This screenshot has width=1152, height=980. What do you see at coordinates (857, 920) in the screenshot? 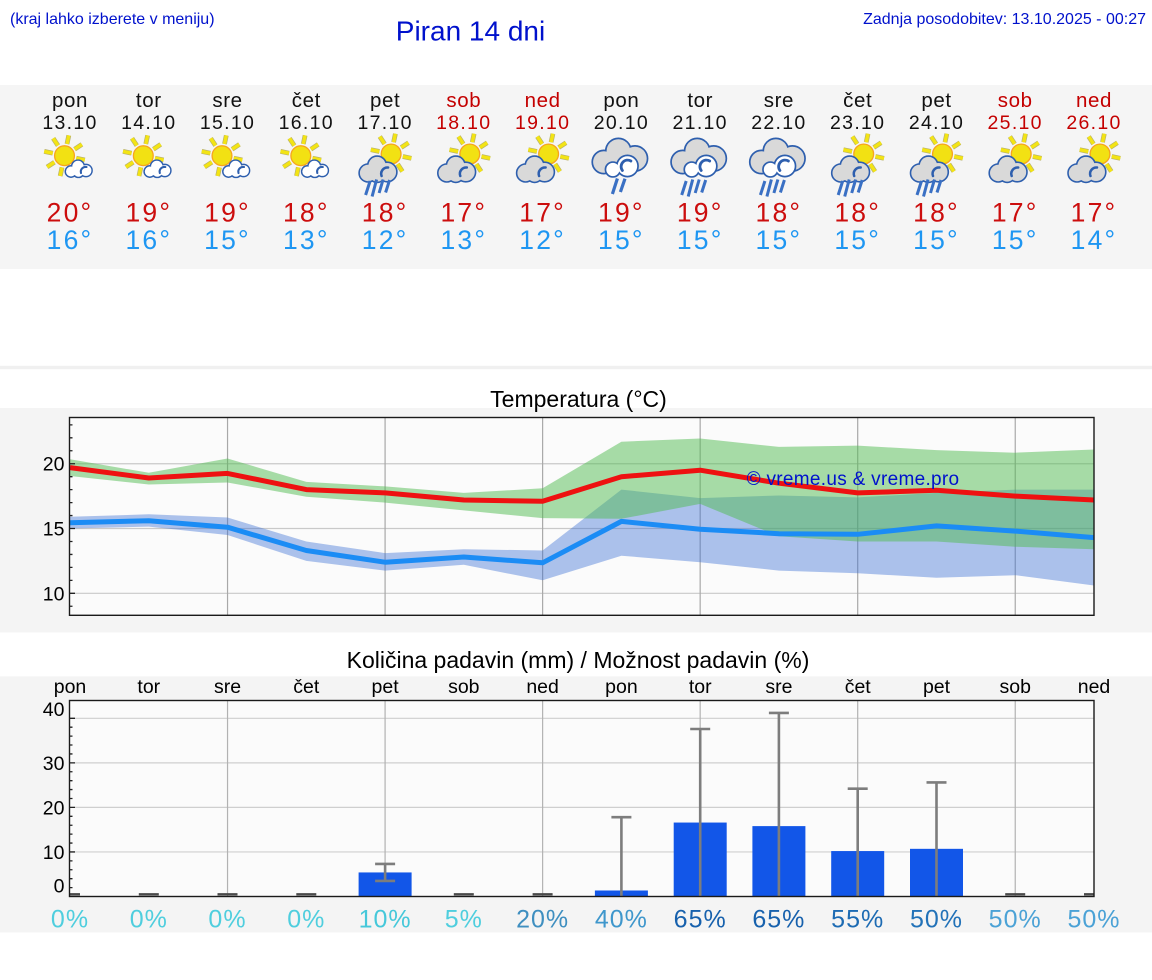
I see `svg-text: 55%` at bounding box center [857, 920].